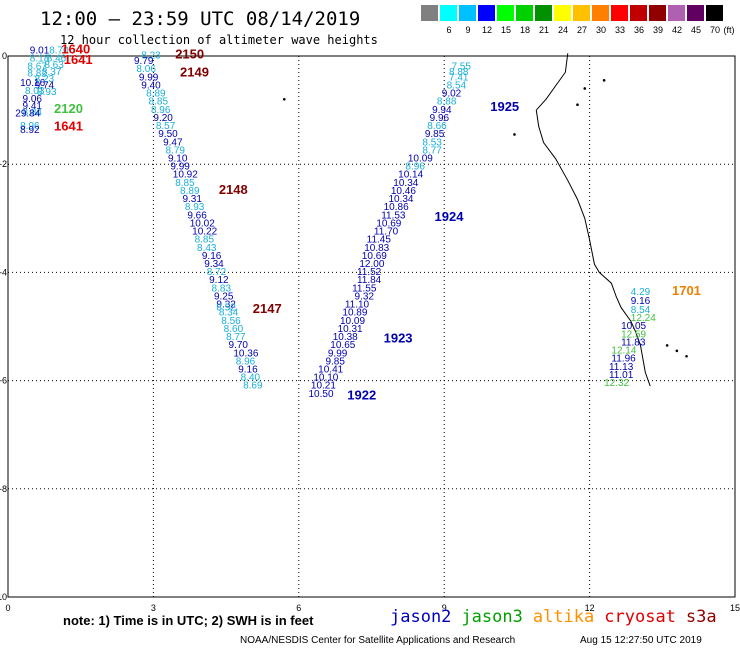 The image size is (740, 650). Describe the element at coordinates (643, 318) in the screenshot. I see `wave-height-label: 12.24` at that location.